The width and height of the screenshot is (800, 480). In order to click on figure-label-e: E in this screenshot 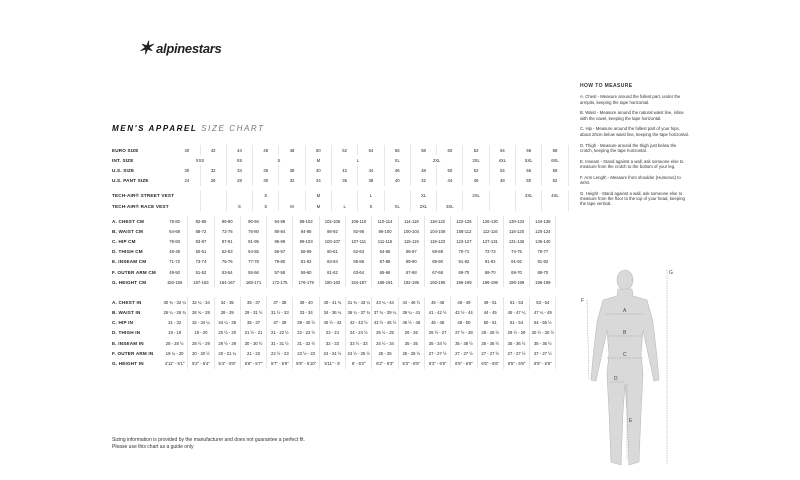, I will do `click(631, 421)`.